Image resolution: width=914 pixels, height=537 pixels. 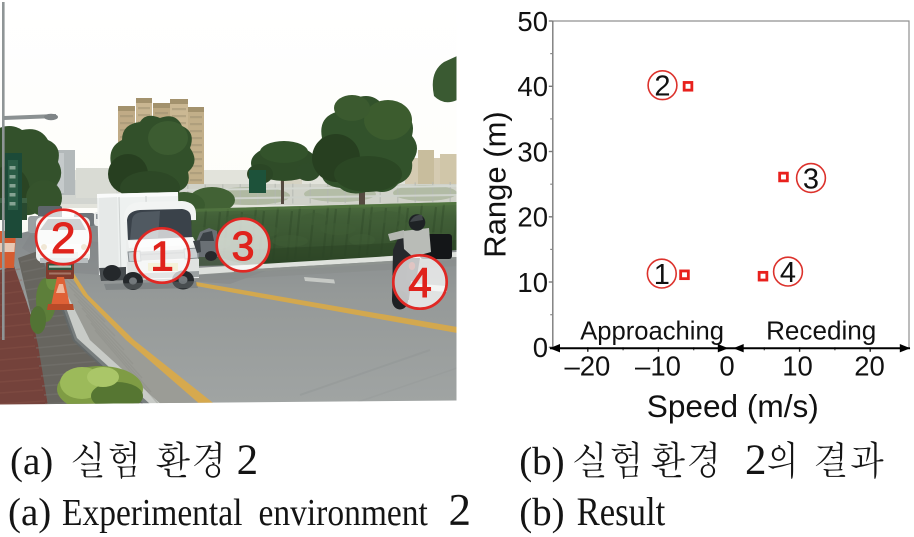 What do you see at coordinates (532, 86) in the screenshot?
I see `svg-text: 40` at bounding box center [532, 86].